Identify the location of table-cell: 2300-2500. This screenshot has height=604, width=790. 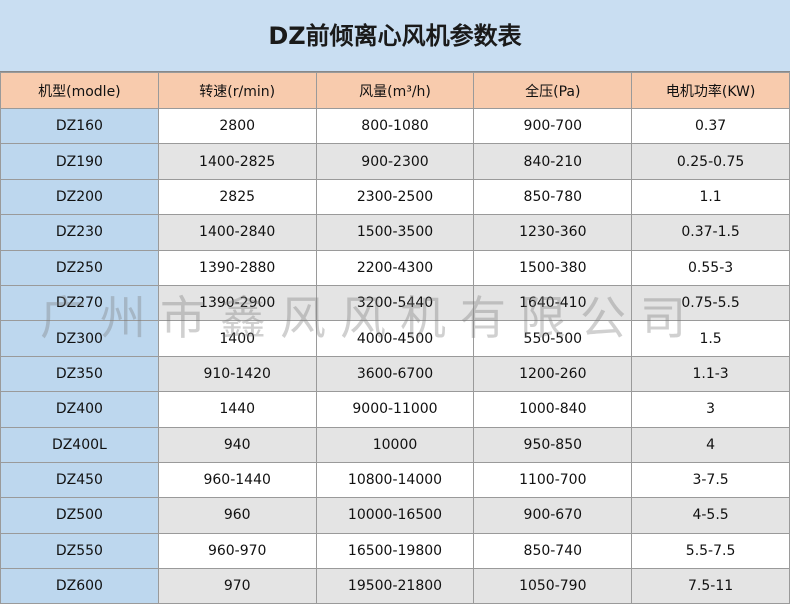
(395, 197).